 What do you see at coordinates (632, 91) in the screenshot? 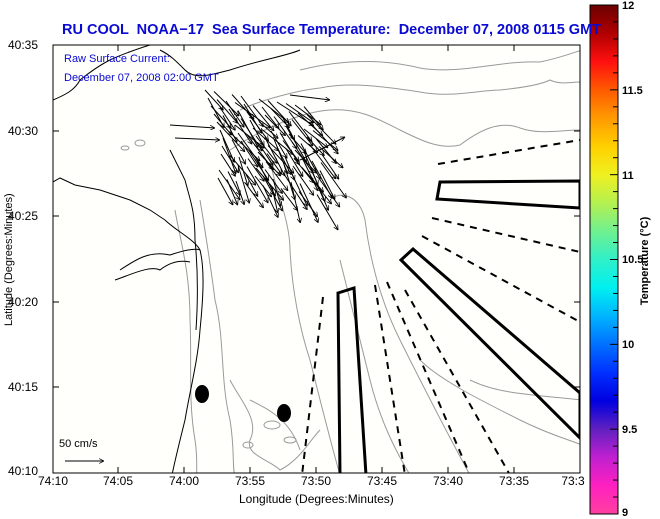
I see `colorbar-tick-label: 11.5` at bounding box center [632, 91].